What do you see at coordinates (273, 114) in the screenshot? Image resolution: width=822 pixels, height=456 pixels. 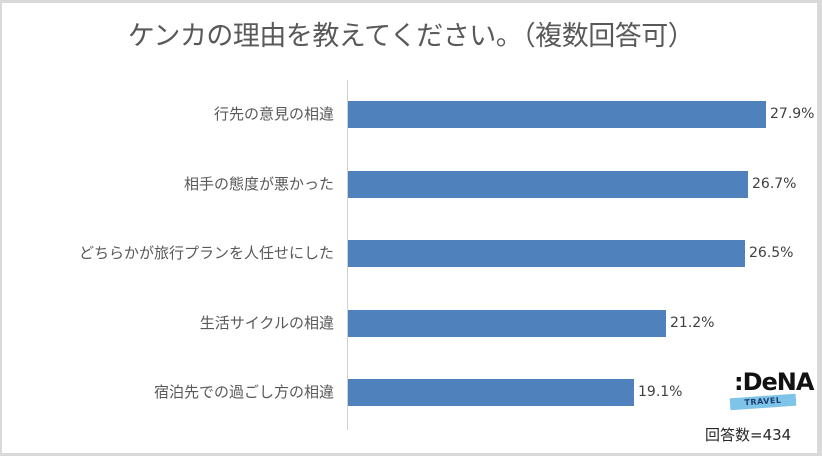 I see `category-label: 行先の意見の相違` at bounding box center [273, 114].